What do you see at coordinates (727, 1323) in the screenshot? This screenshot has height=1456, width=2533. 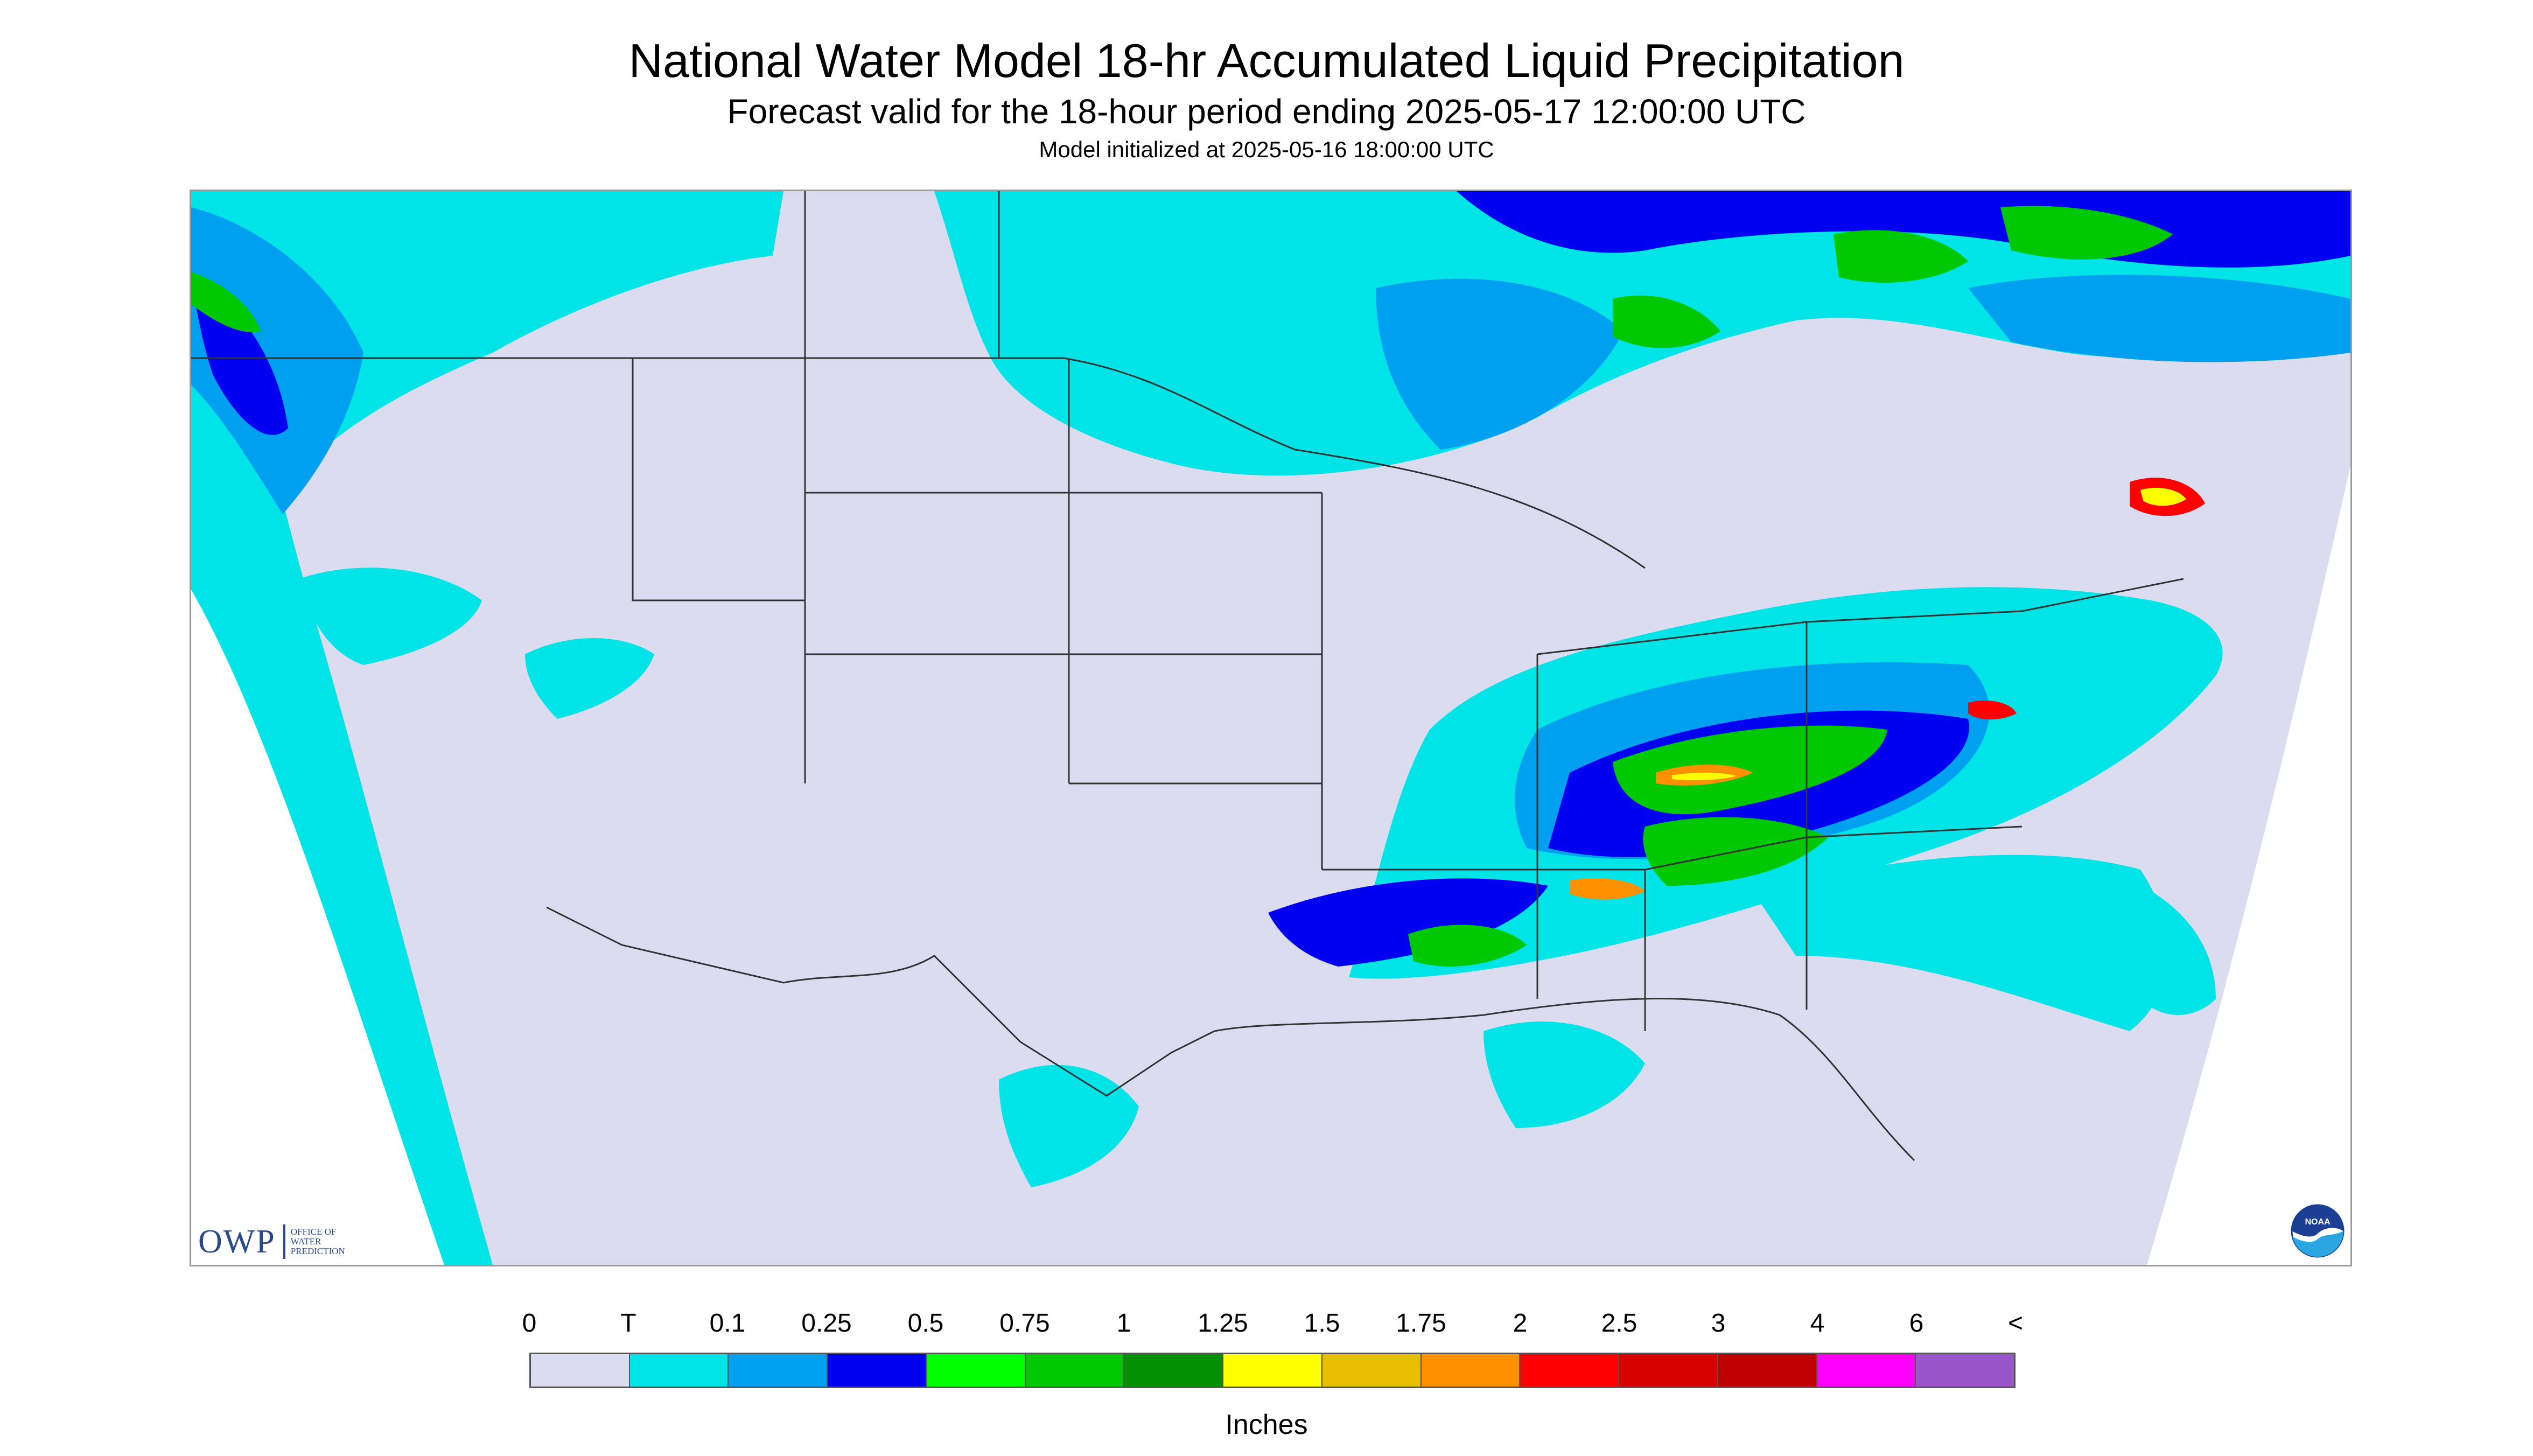 I see `legend-tick-label: 0.1` at bounding box center [727, 1323].